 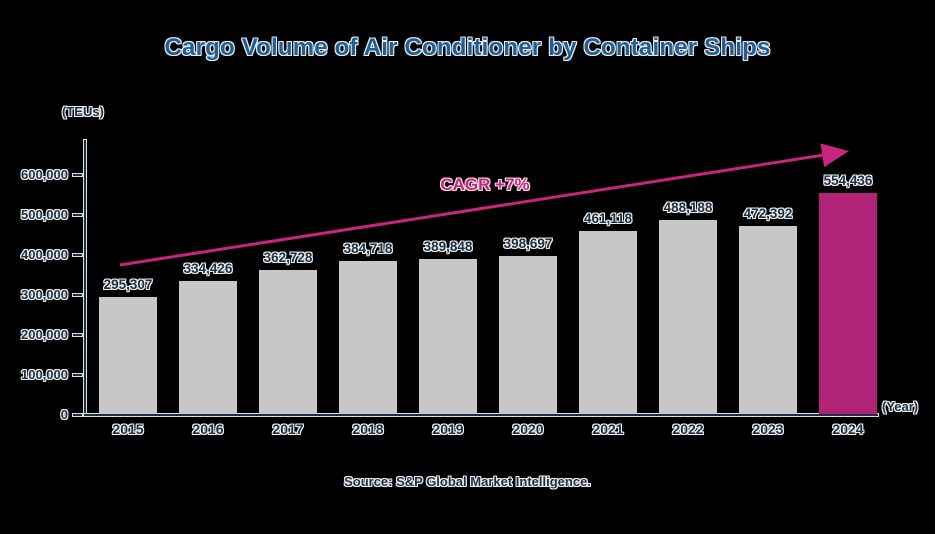 I want to click on bar-value-label: 384,718, so click(x=368, y=249).